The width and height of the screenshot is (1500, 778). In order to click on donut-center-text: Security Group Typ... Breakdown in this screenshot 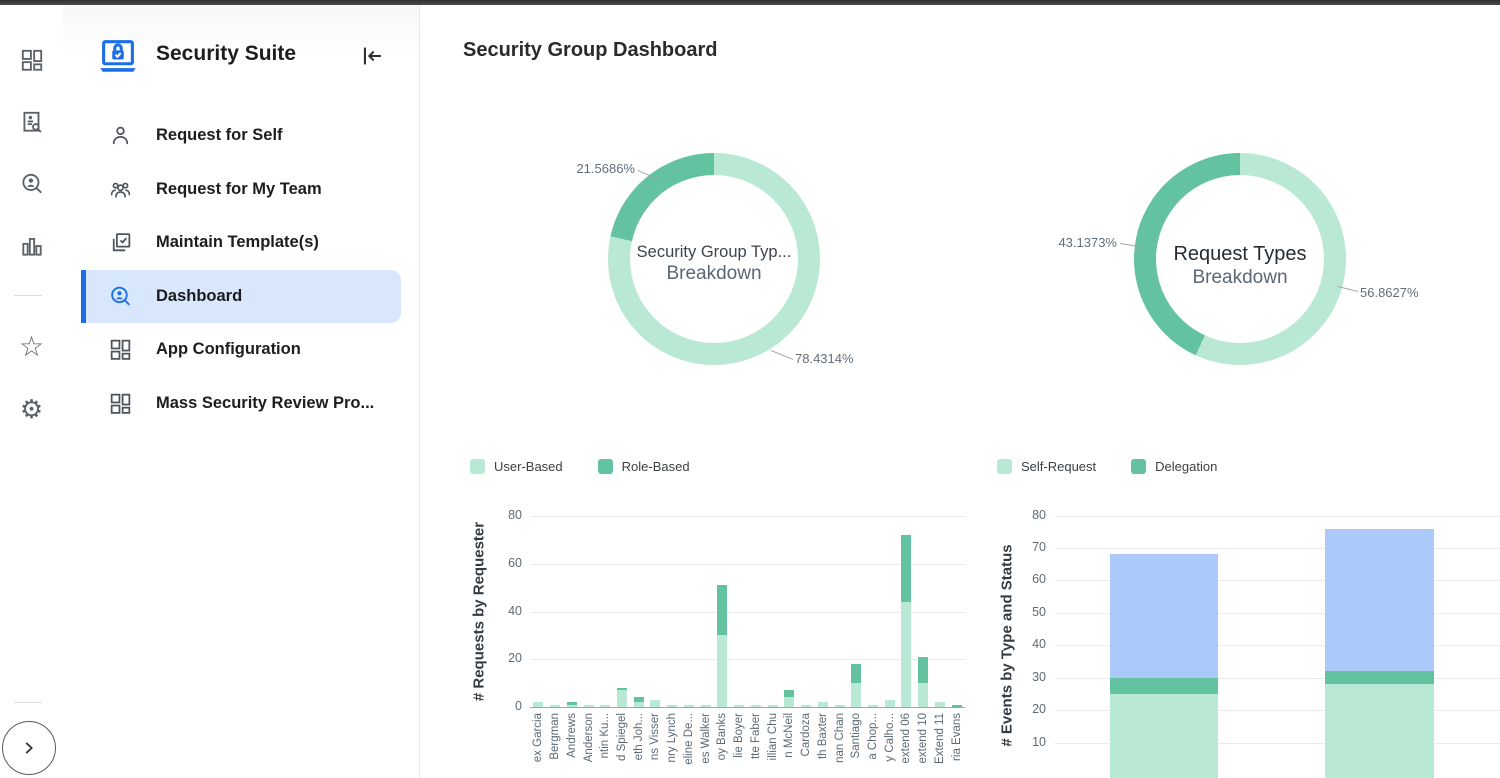, I will do `click(714, 264)`.